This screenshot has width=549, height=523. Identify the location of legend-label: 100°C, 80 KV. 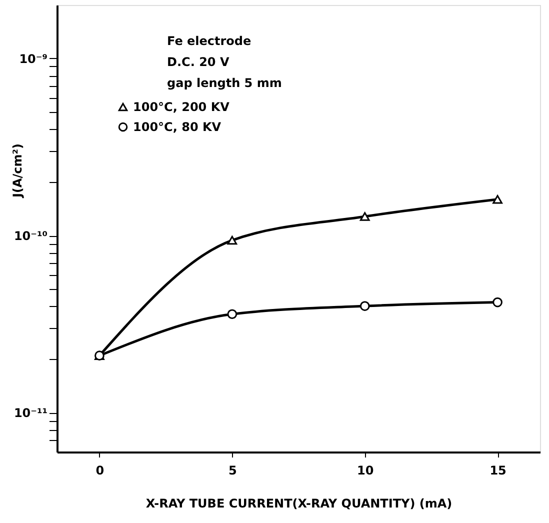
(177, 127).